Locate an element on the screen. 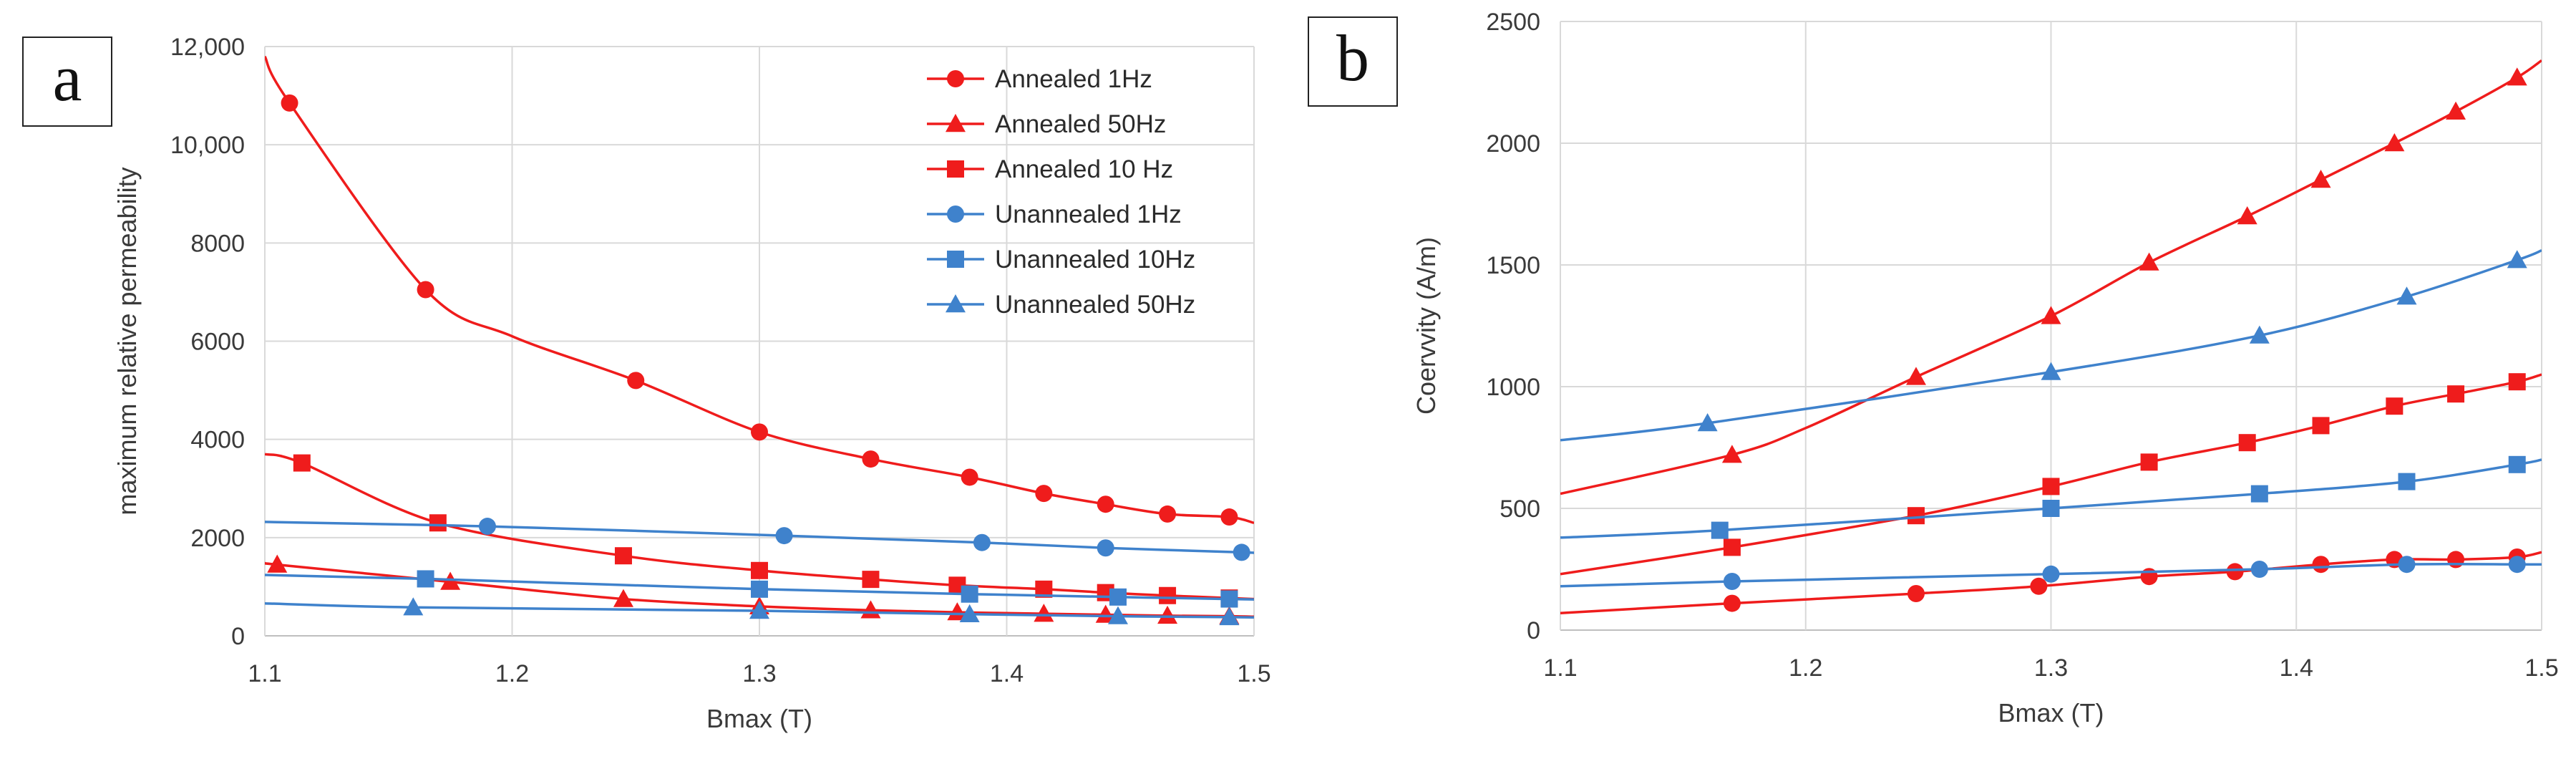  legend-item: Unannealed 1Hz is located at coordinates (1054, 214).